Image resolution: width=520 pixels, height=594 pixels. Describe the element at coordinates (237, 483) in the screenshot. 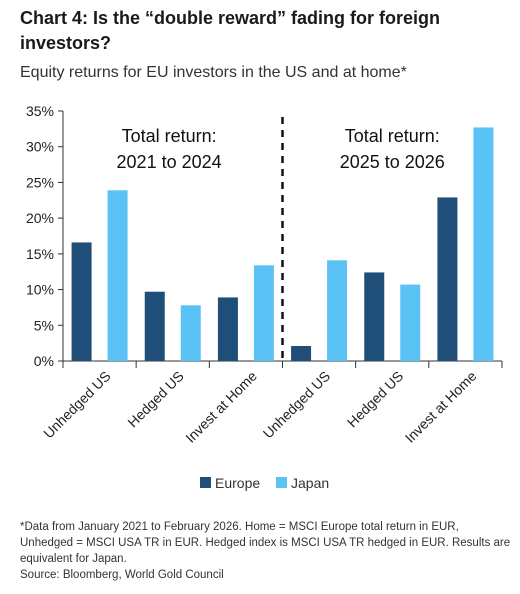

I see `legend-label-europe: Europe` at that location.